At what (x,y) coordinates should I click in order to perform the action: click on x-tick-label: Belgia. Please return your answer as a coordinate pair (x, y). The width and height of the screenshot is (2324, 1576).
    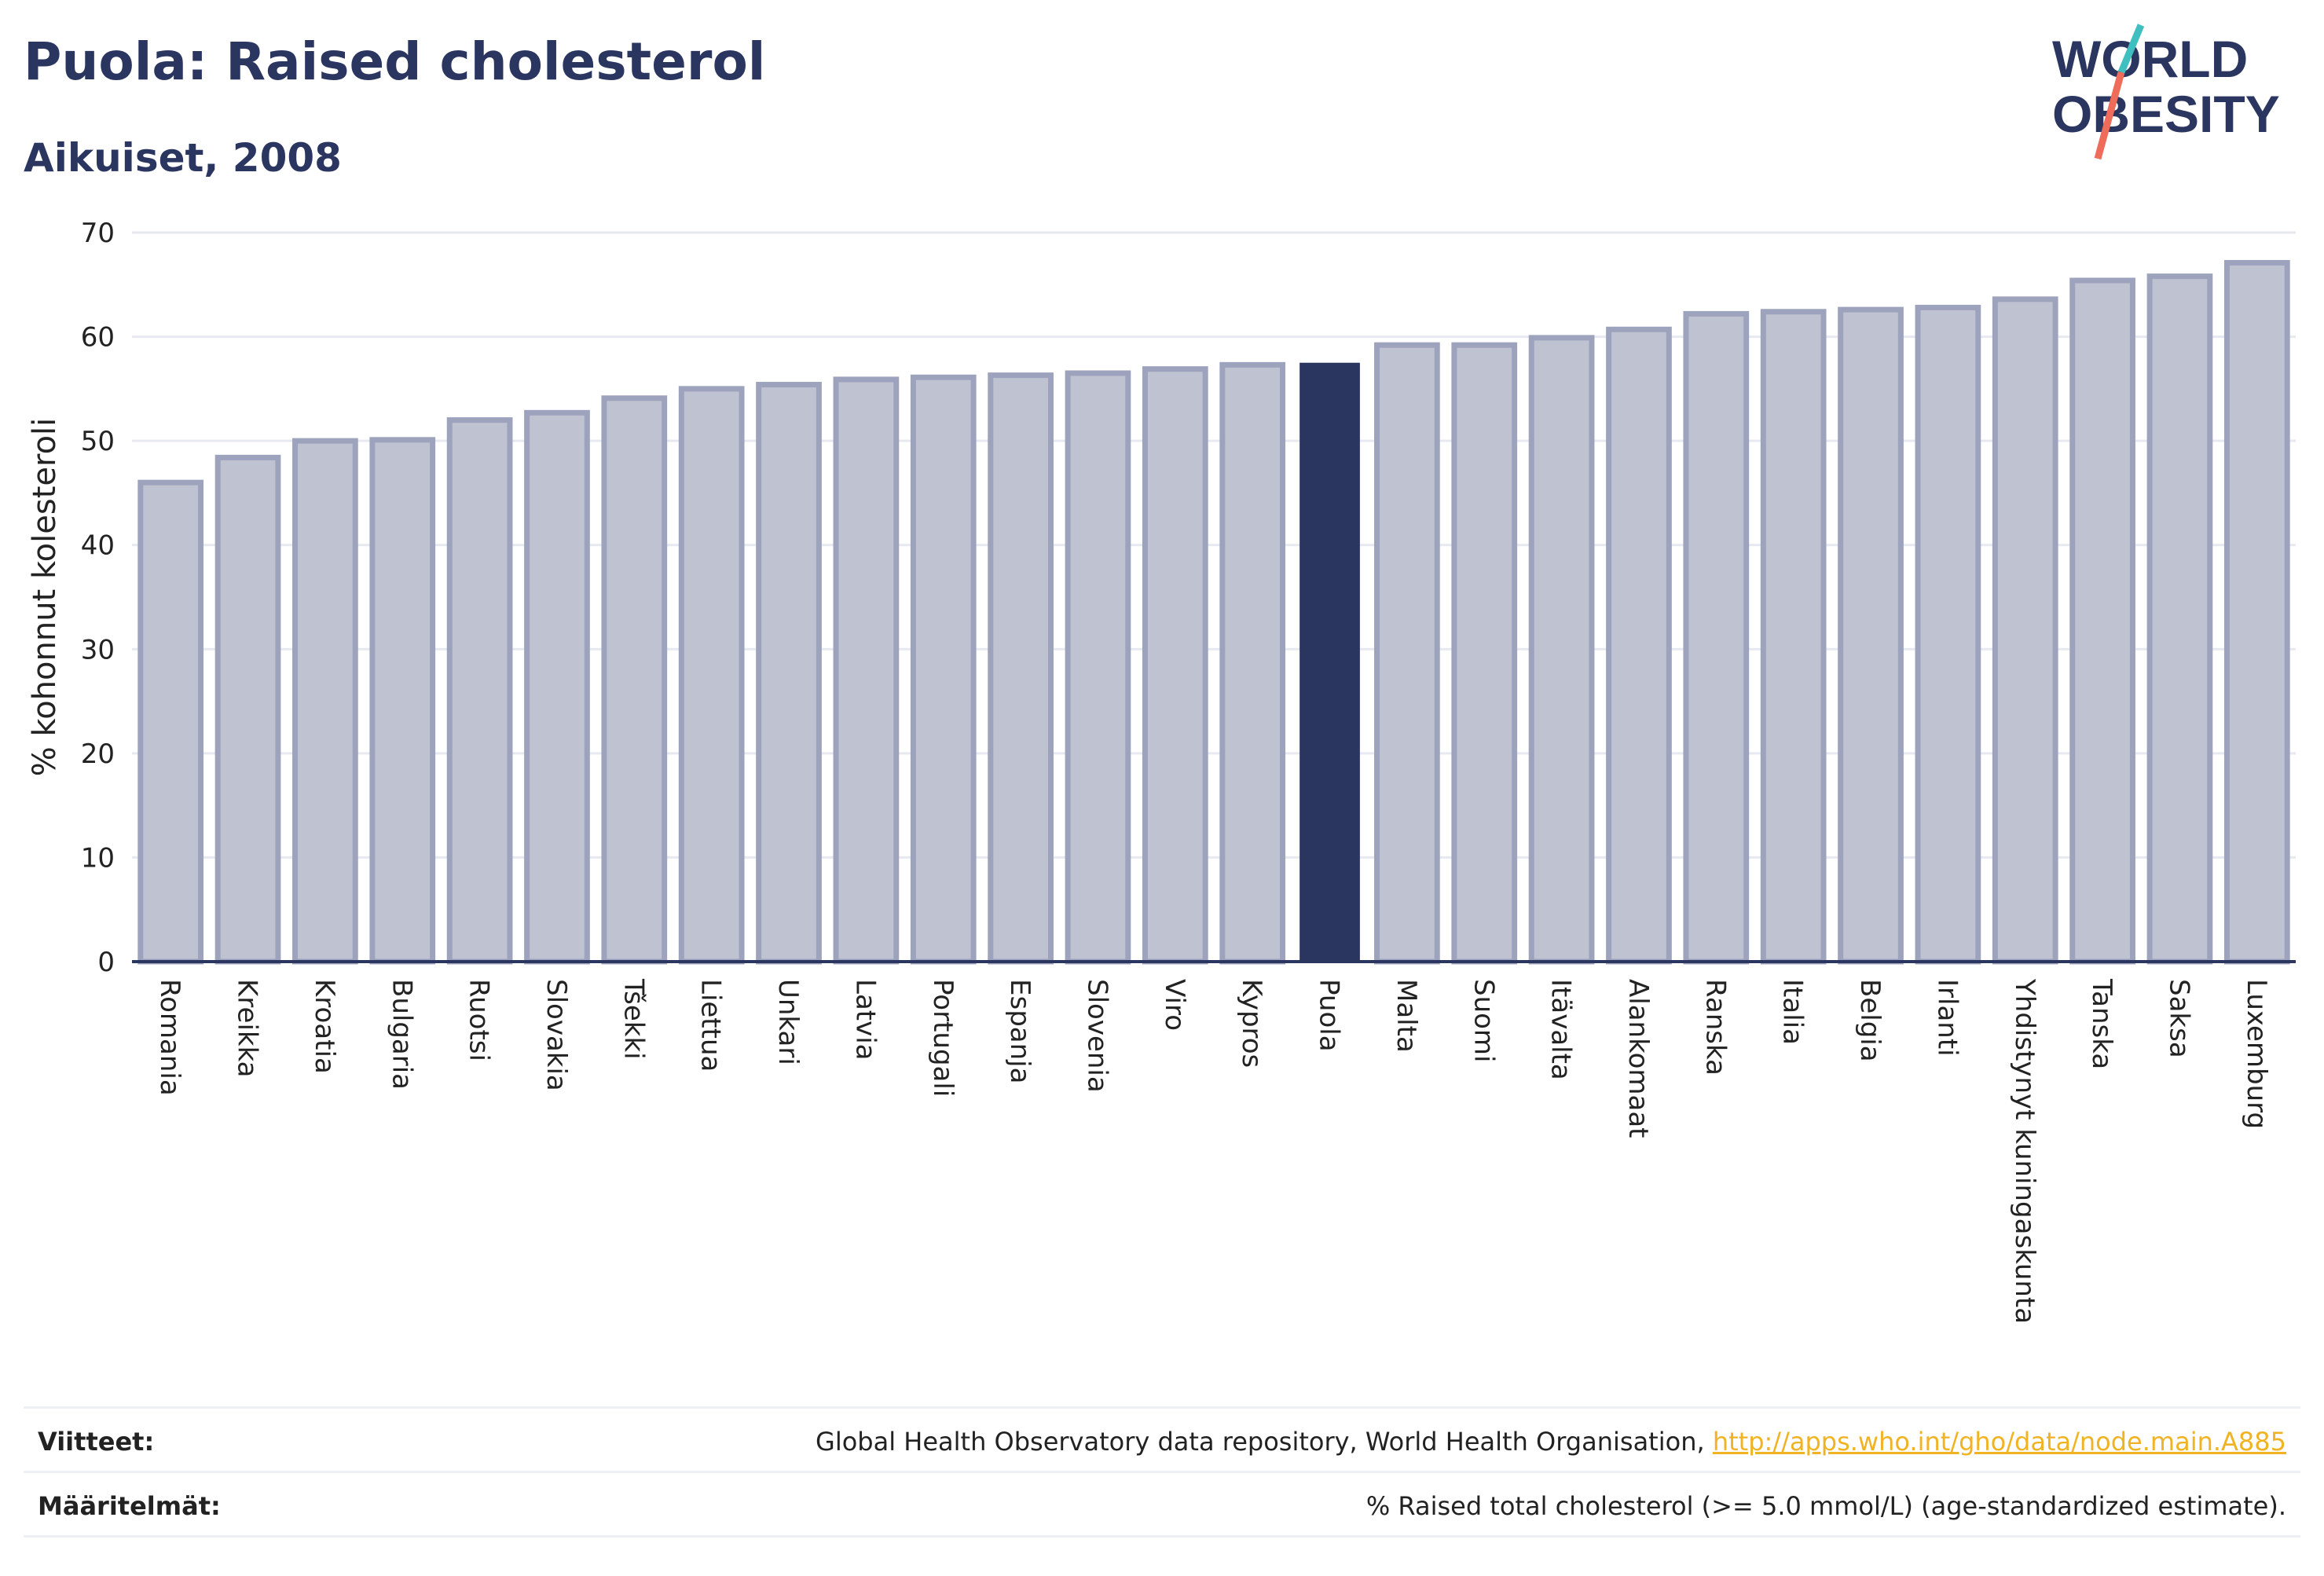
    Looking at the image, I should click on (1870, 1020).